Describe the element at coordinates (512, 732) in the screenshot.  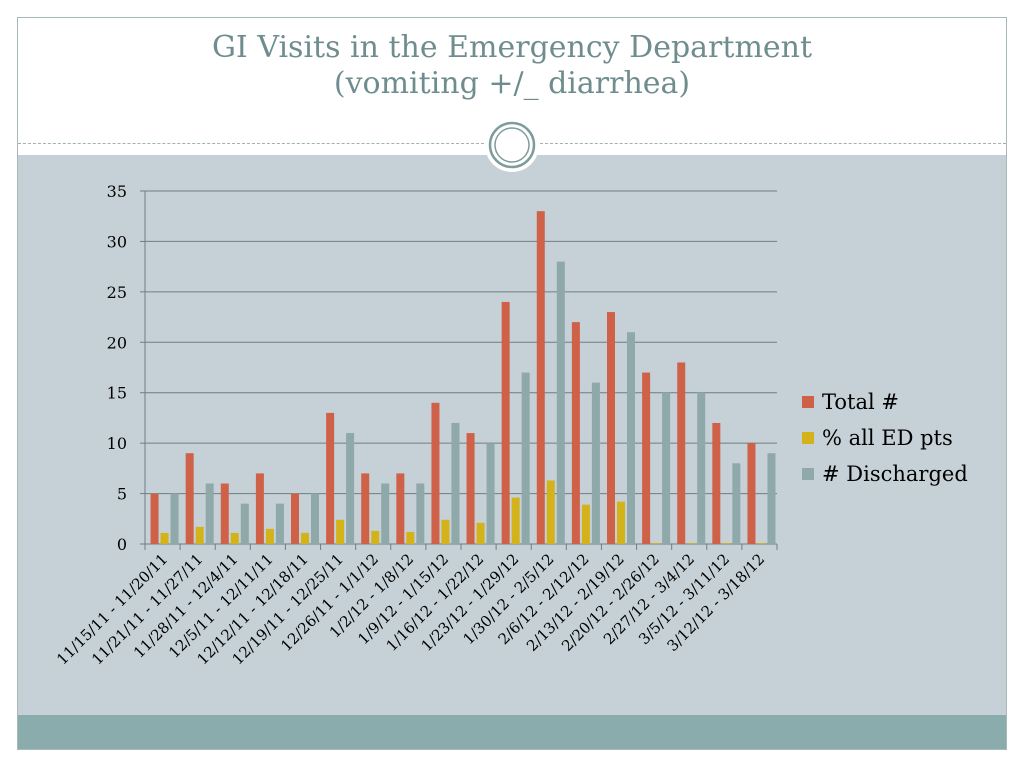
I see `footer-bar` at that location.